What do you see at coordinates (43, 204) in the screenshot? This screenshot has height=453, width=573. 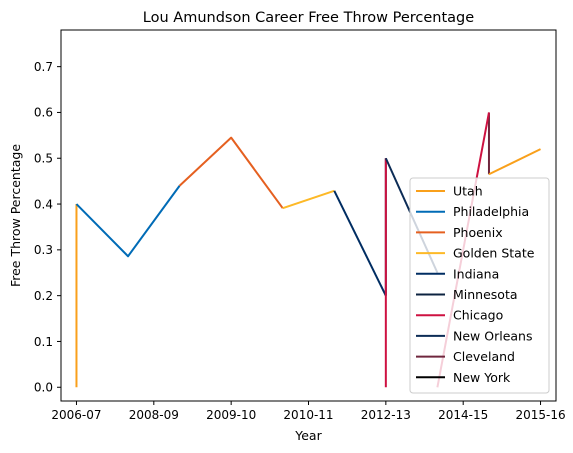 I see `y-tick-label: 0.4` at bounding box center [43, 204].